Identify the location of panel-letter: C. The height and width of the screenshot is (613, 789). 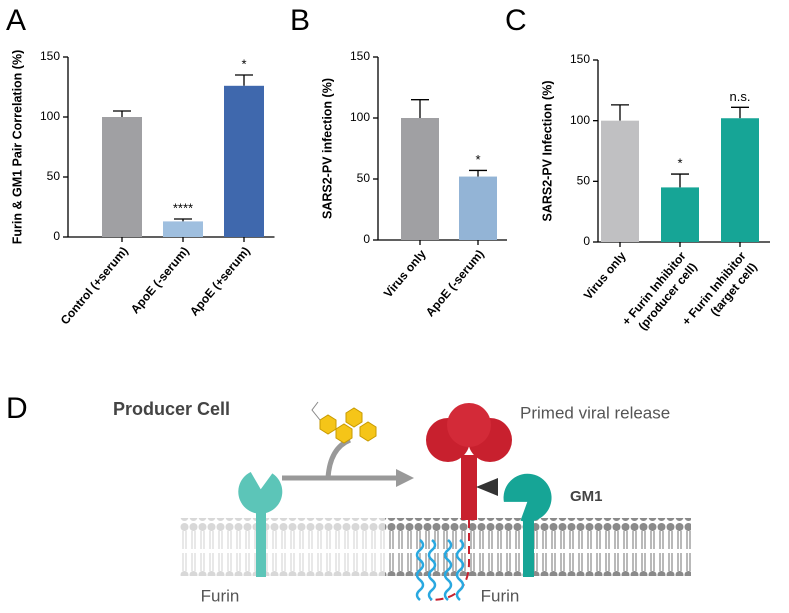
(516, 20).